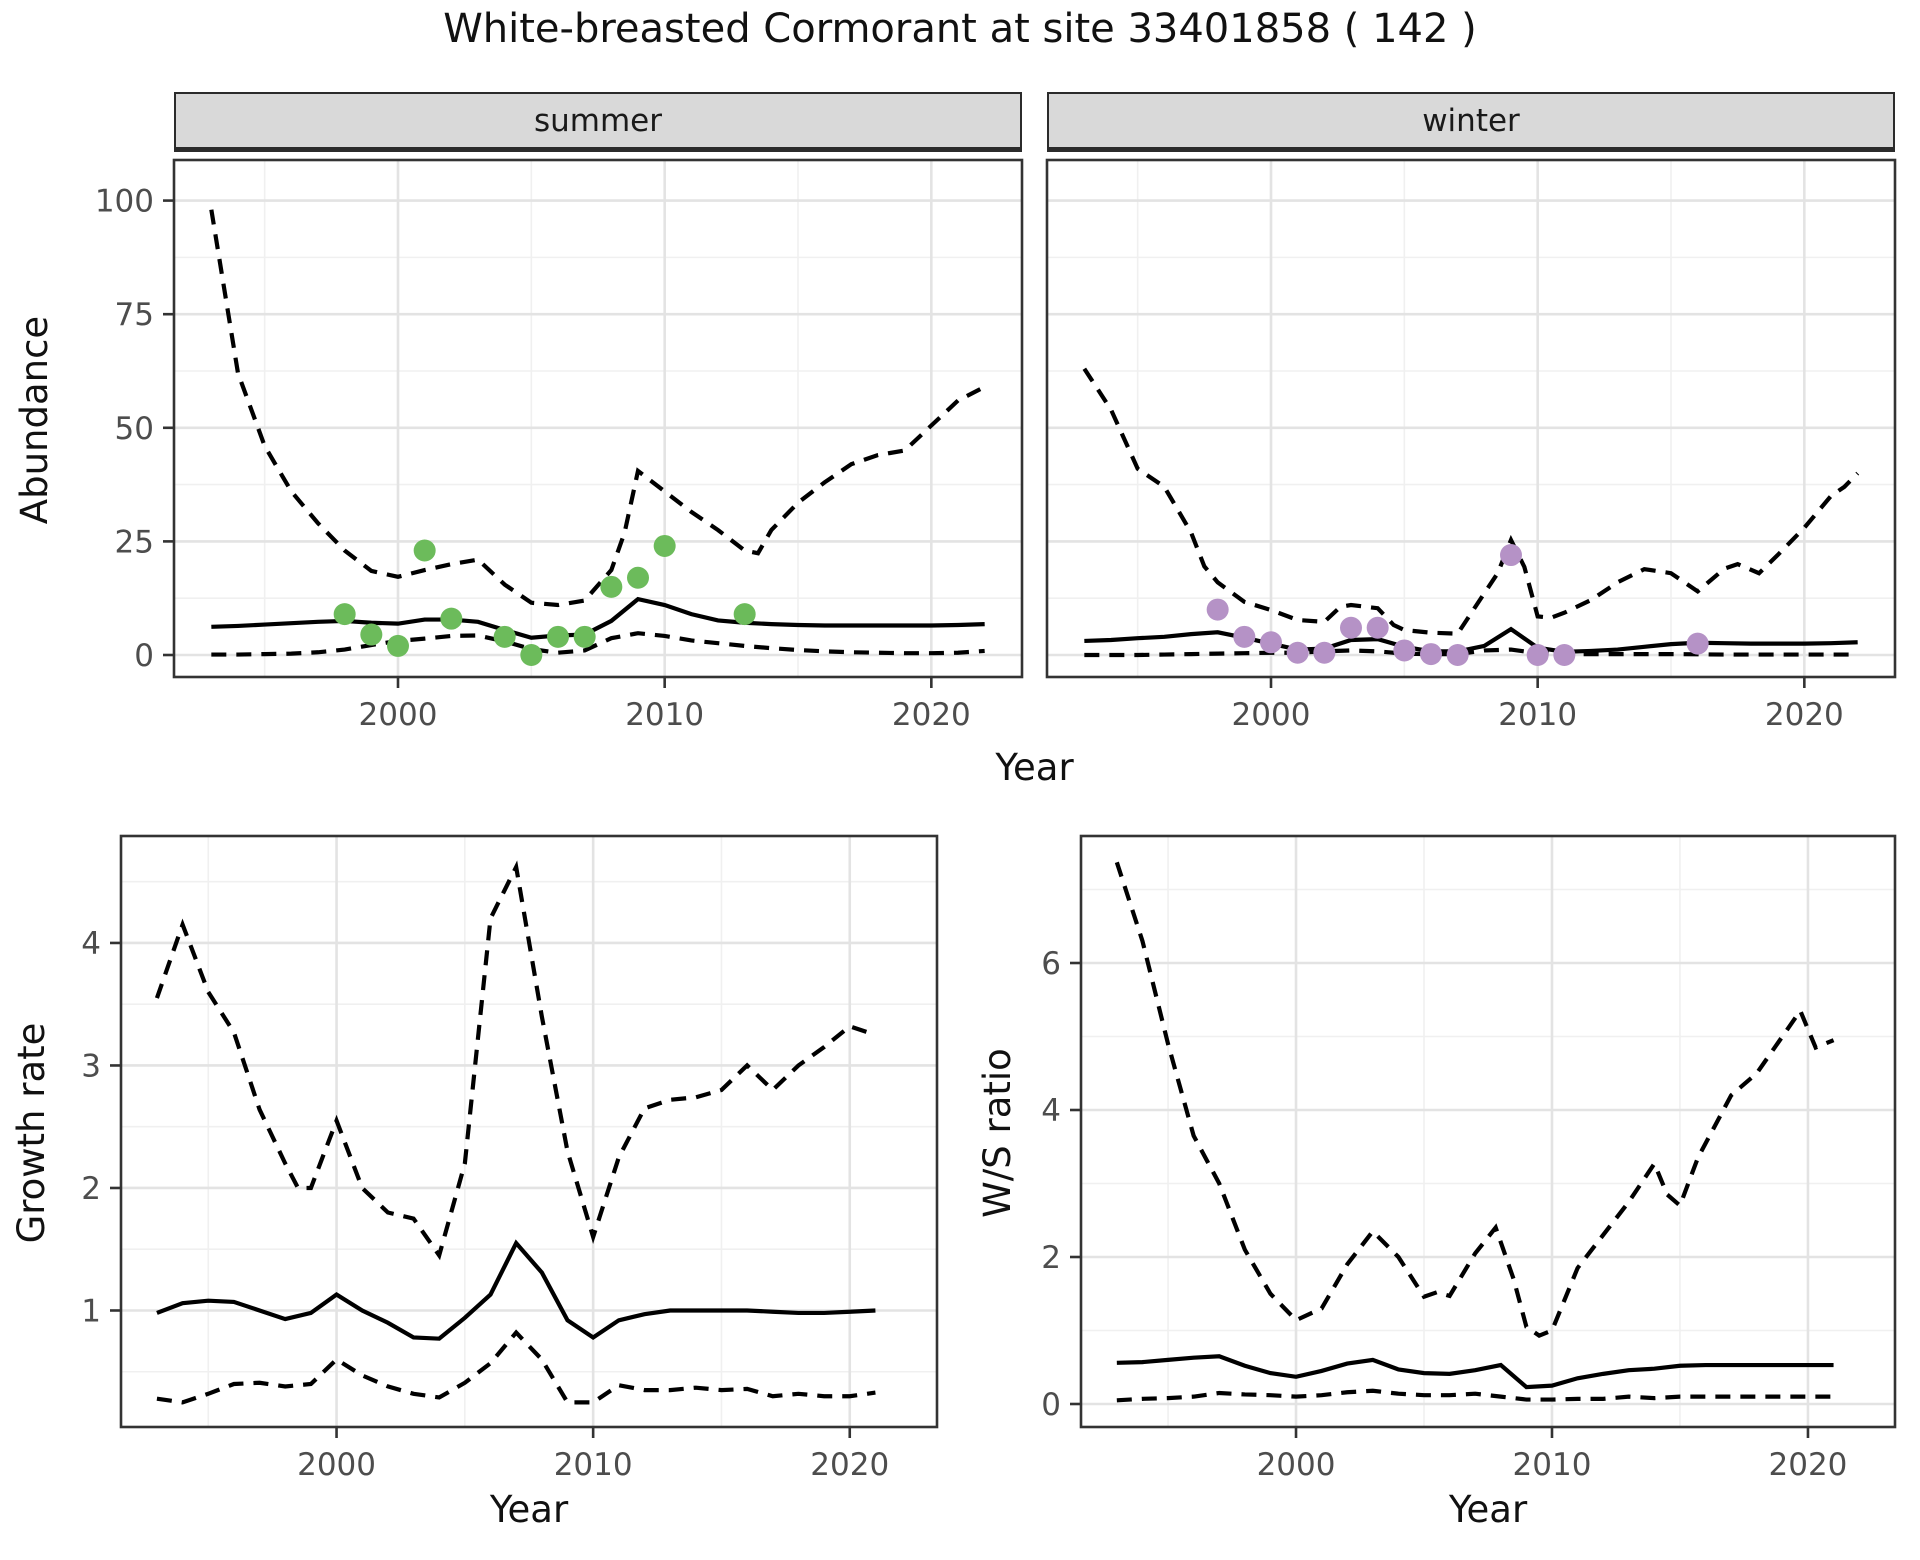  I want to click on winter_abundance-median-line, so click(1471, 640).